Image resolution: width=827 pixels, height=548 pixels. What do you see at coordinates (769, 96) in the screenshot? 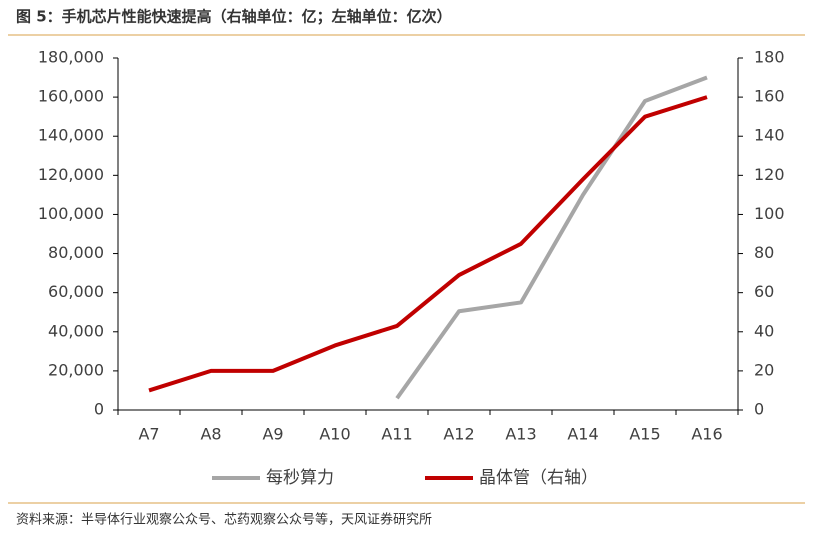
I see `y2-tick-label: 160` at bounding box center [769, 96].